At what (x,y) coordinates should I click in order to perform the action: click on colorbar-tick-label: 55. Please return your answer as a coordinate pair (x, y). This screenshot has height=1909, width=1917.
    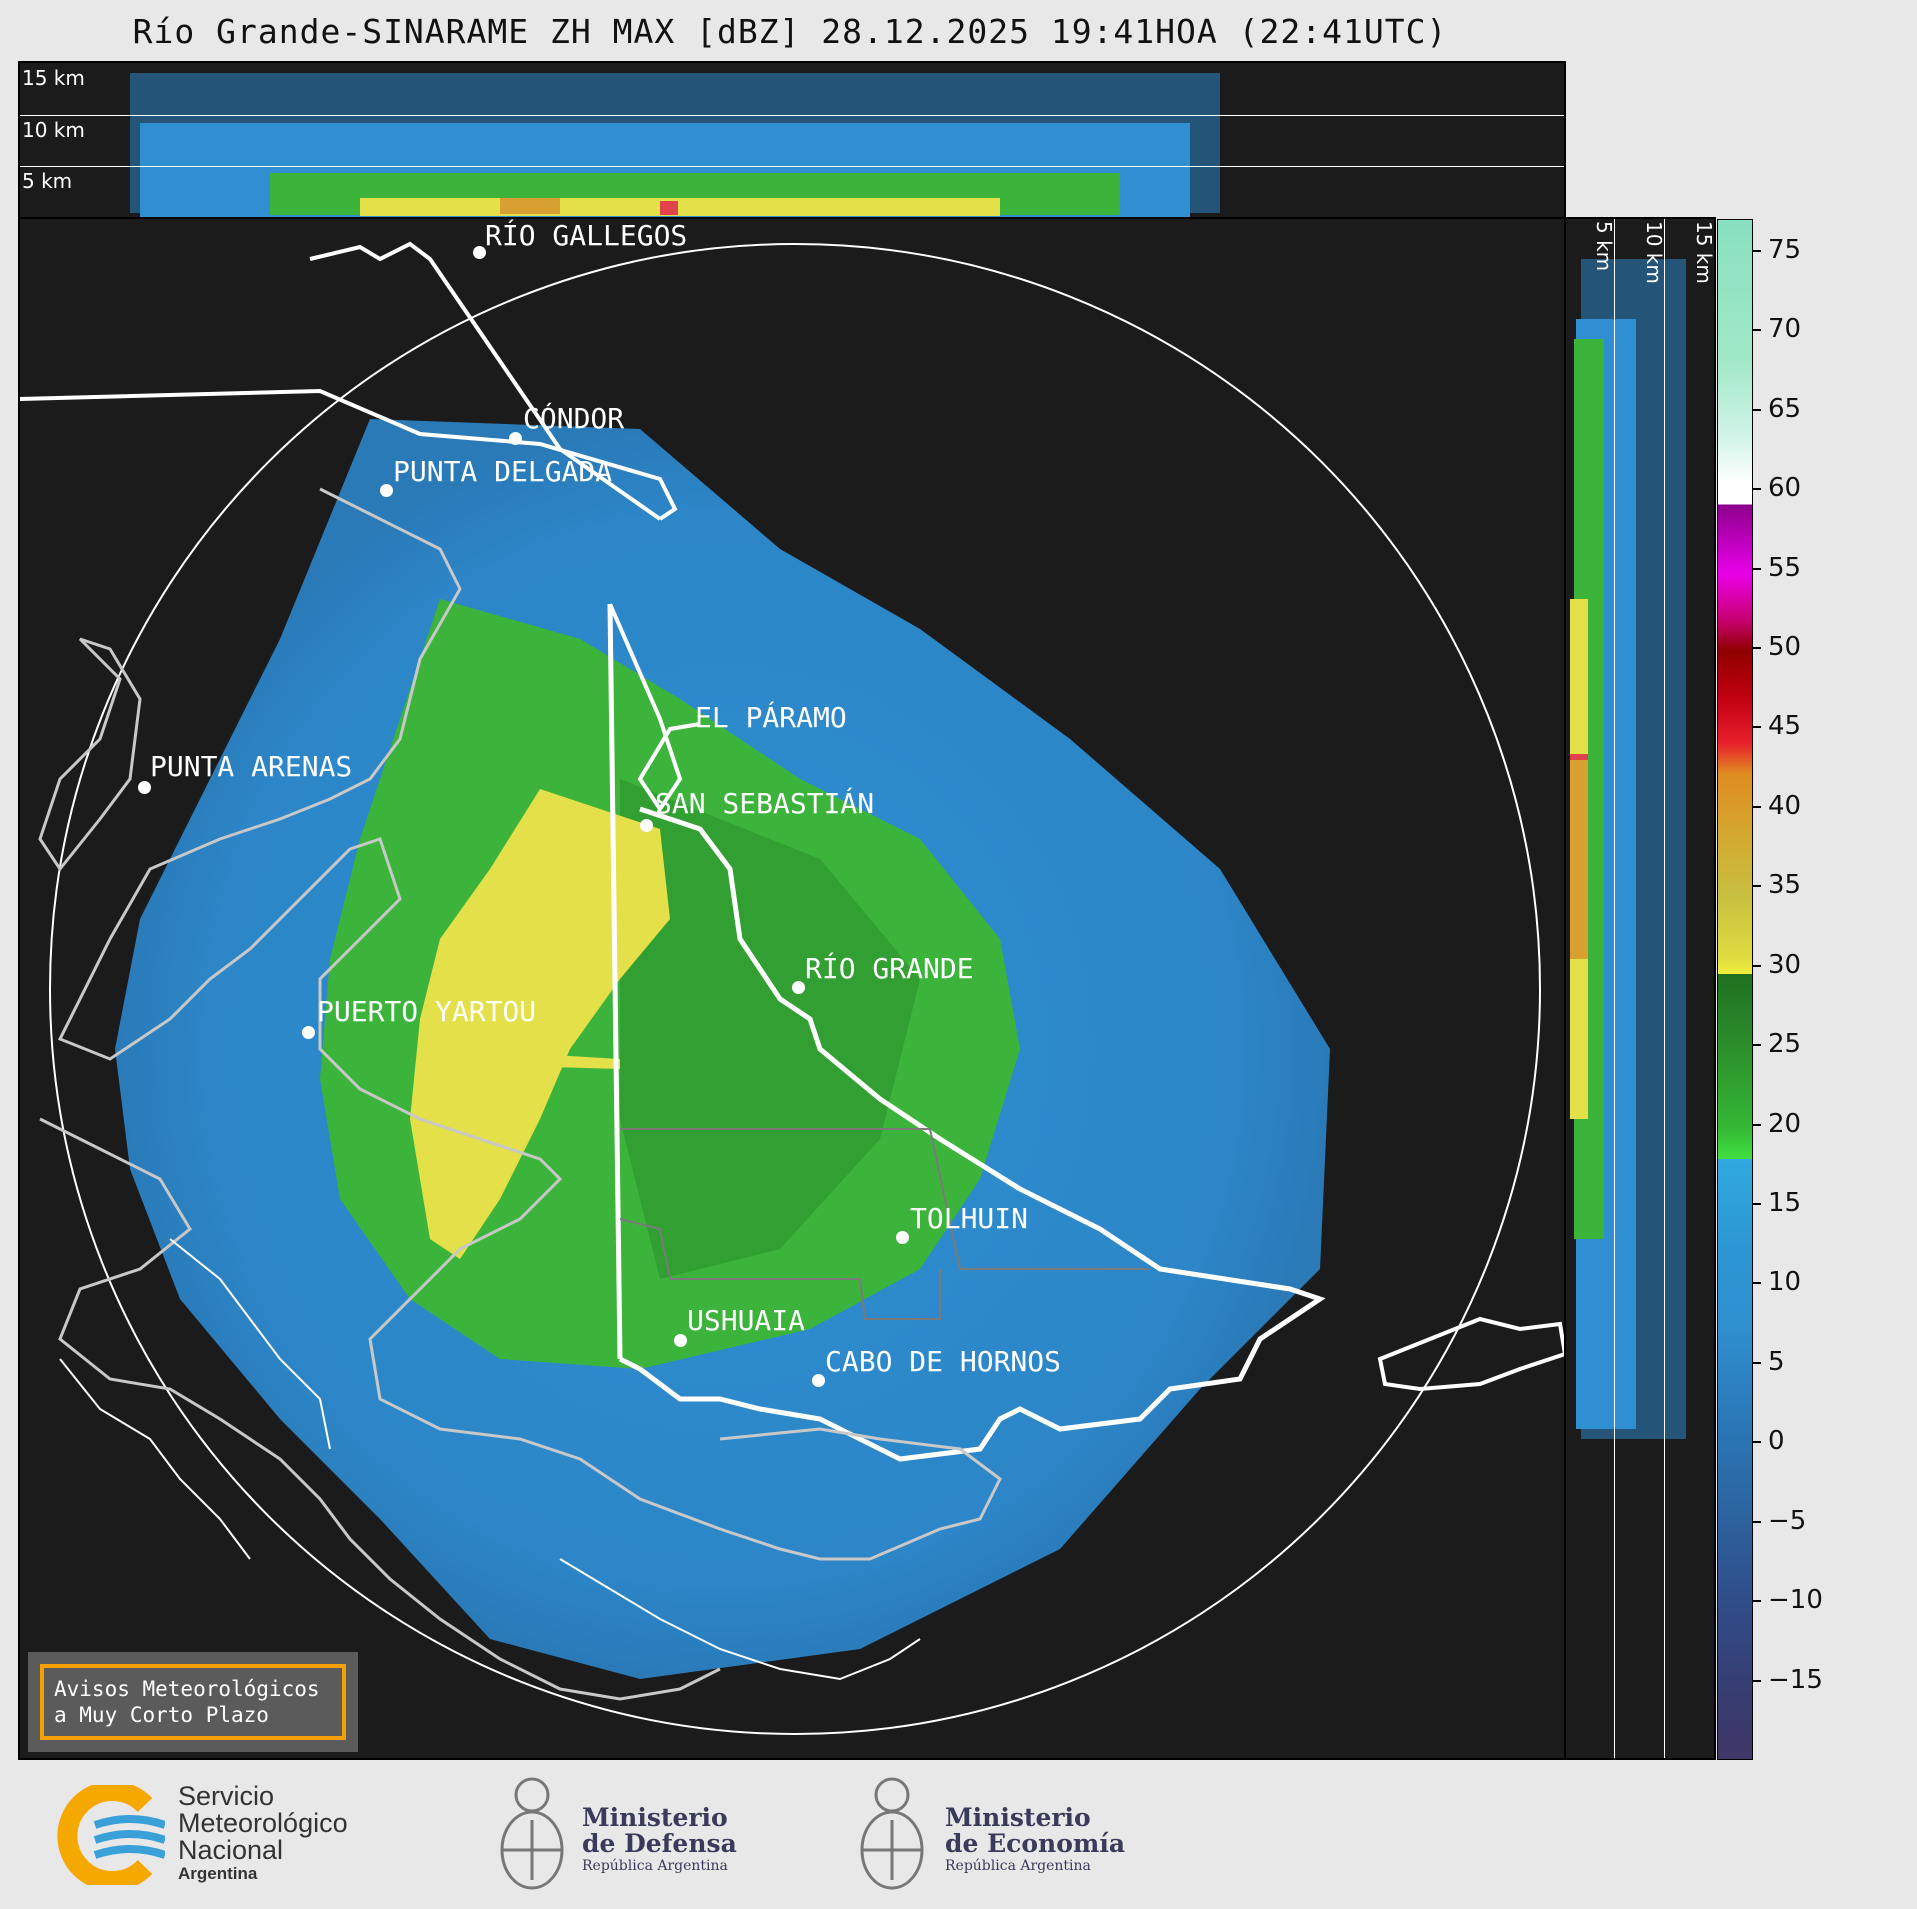
    Looking at the image, I should click on (1785, 567).